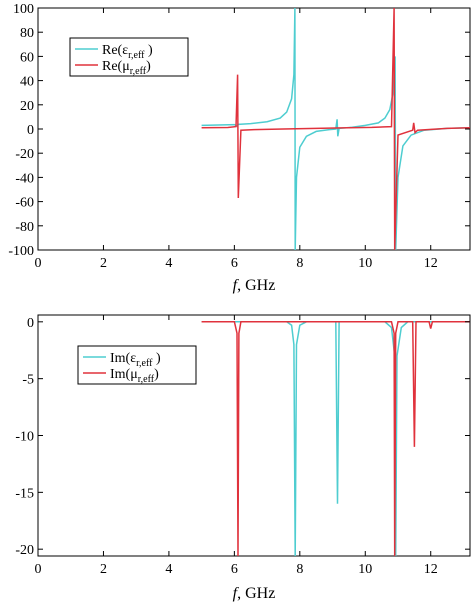 The height and width of the screenshot is (604, 474). What do you see at coordinates (21, 251) in the screenshot?
I see `y-tick-label: -100` at bounding box center [21, 251].